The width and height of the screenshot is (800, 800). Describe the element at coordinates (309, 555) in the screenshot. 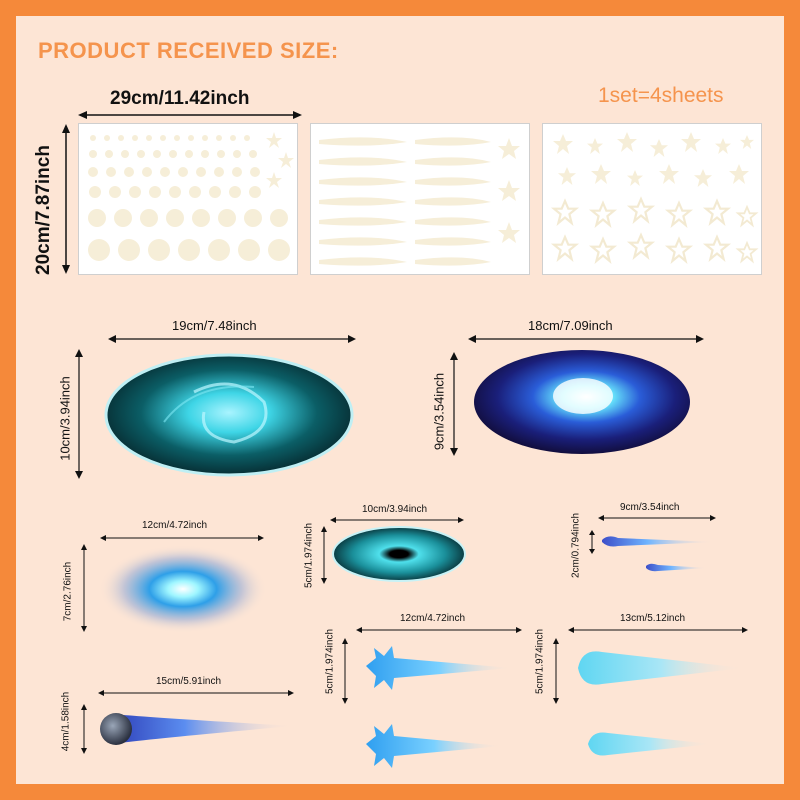

I see `black-hole-height-label: 5cm/1.974inch` at that location.